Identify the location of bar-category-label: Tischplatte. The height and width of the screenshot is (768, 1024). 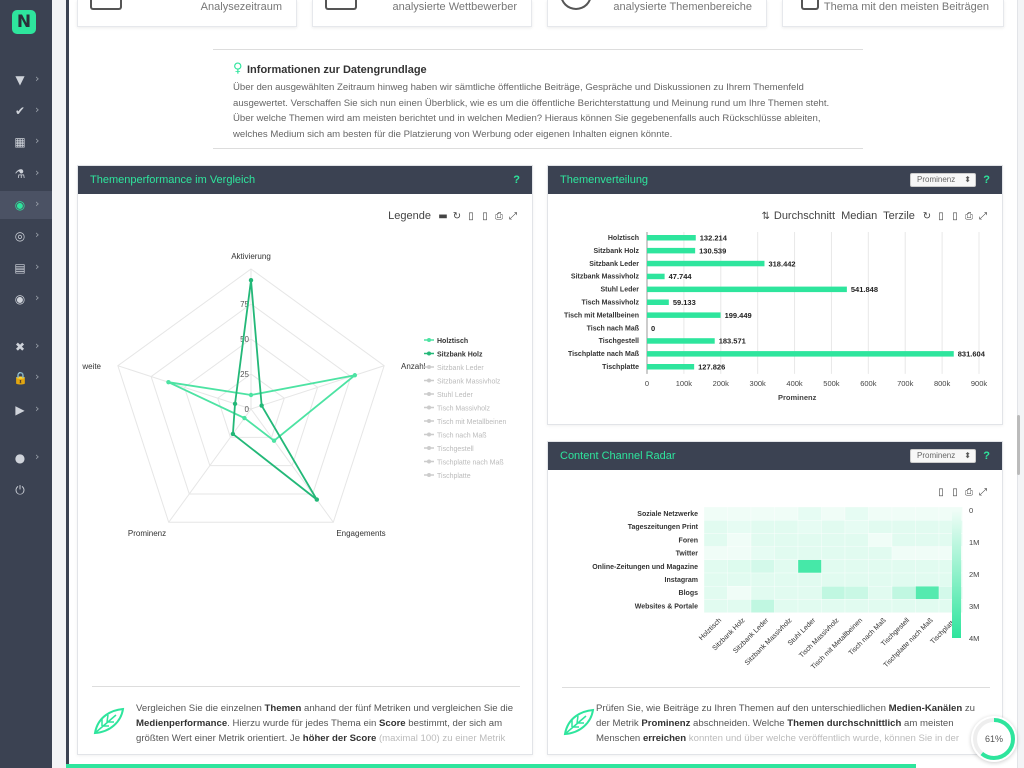
(620, 367).